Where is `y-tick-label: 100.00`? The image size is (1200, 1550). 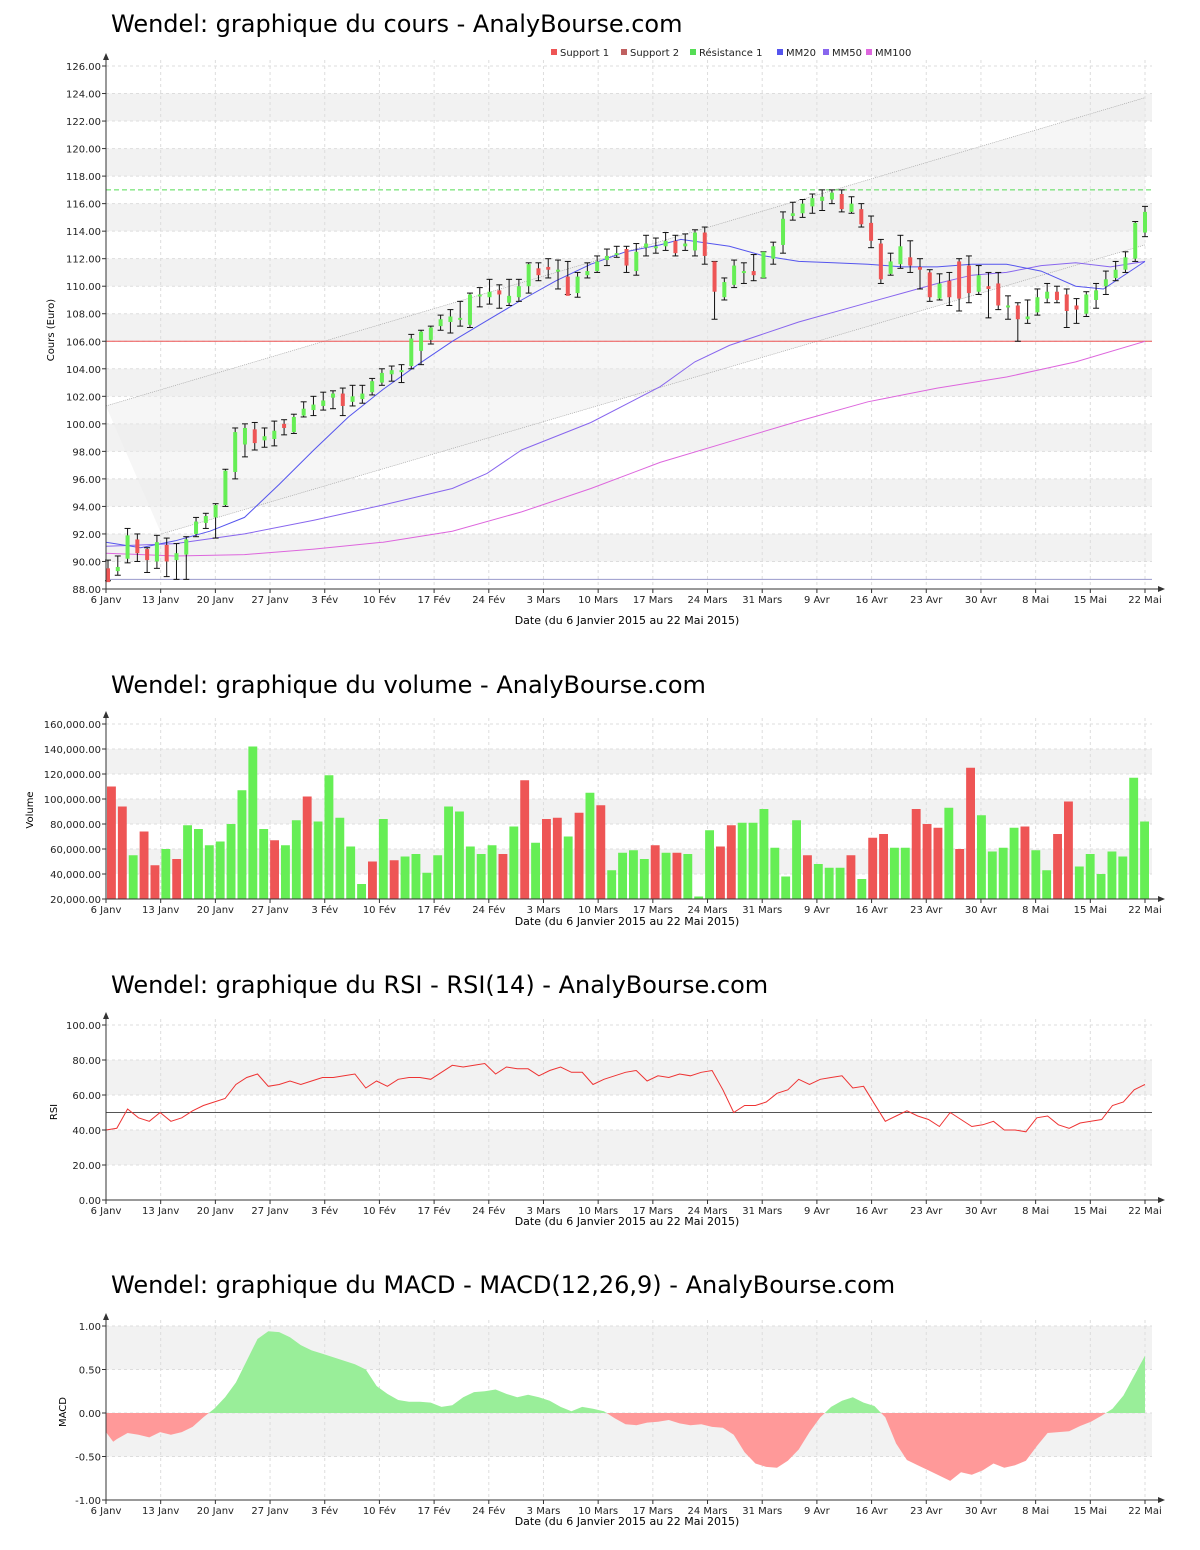
y-tick-label: 100.00 is located at coordinates (83, 1026).